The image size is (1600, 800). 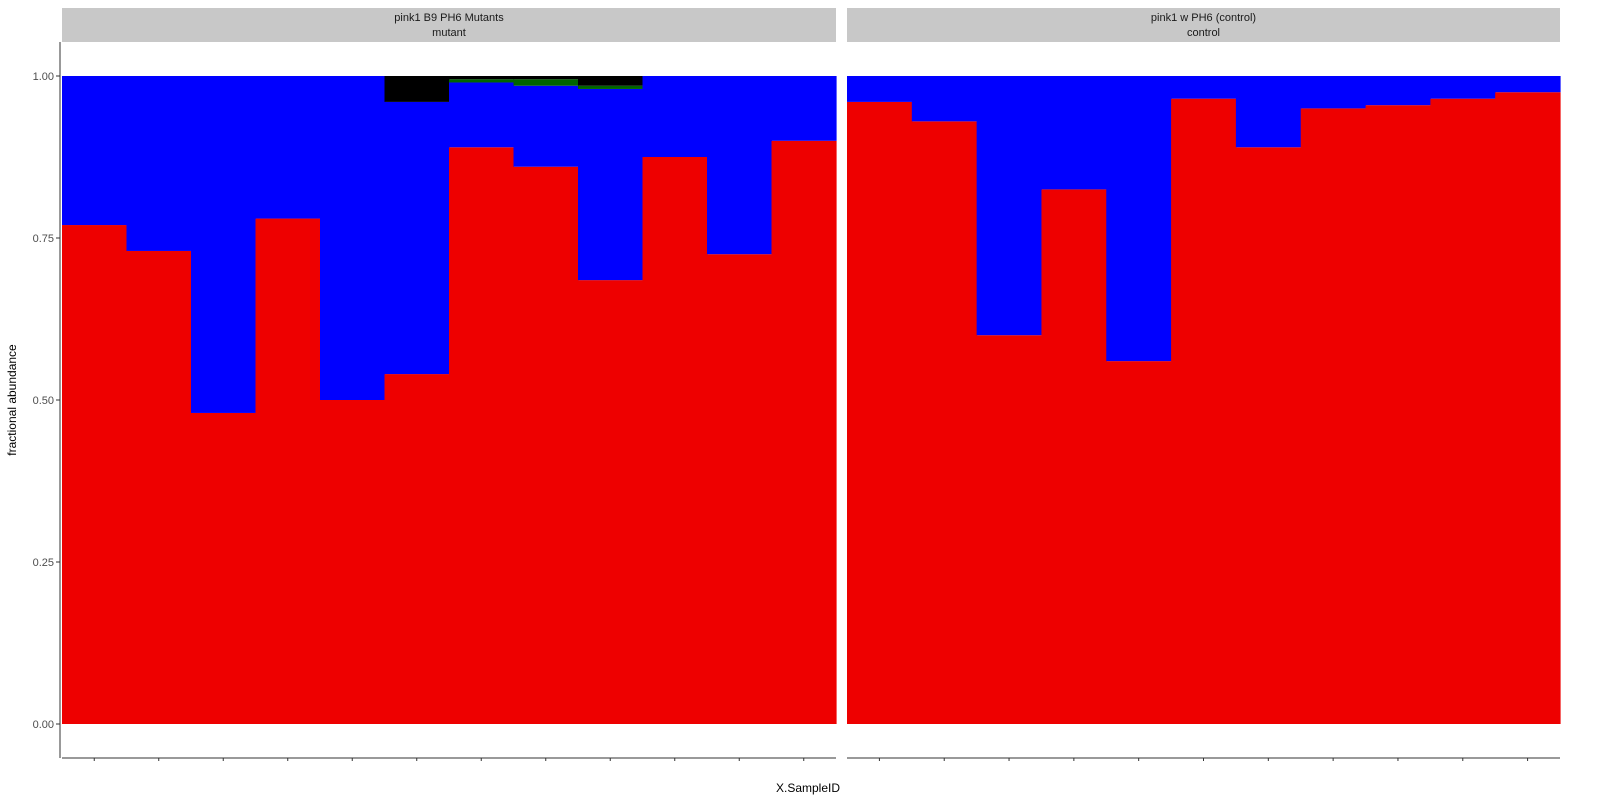 I want to click on y-tick-label: 0.50, so click(x=43, y=401).